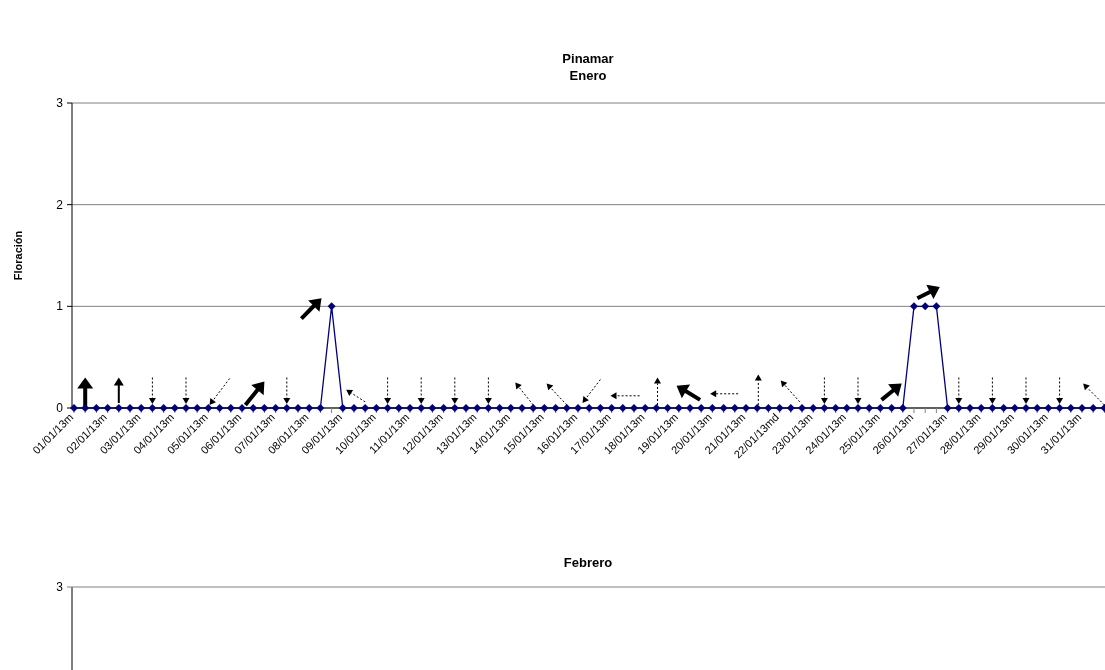 The width and height of the screenshot is (1105, 670). Describe the element at coordinates (60, 103) in the screenshot. I see `y-tick-label: 3` at that location.